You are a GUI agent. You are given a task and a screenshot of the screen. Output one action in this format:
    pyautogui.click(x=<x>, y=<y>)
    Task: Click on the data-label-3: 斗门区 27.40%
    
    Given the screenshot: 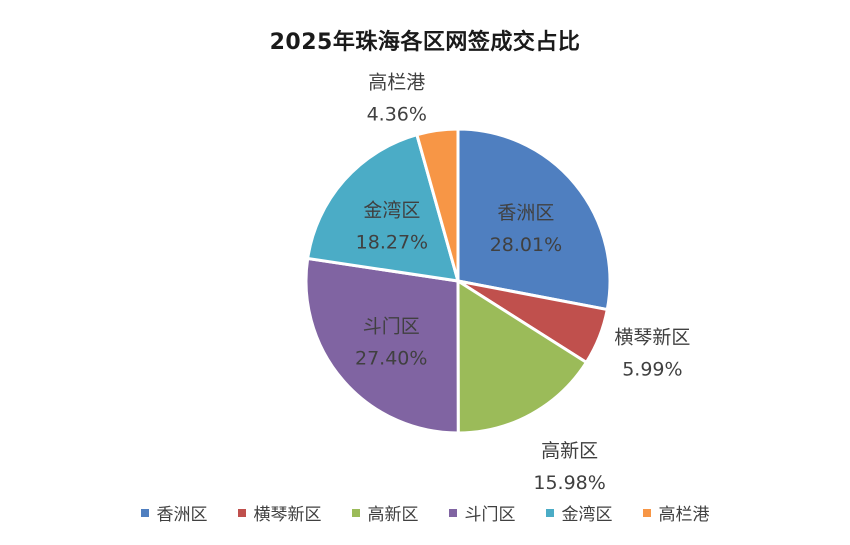 What is the action you would take?
    pyautogui.click(x=391, y=343)
    